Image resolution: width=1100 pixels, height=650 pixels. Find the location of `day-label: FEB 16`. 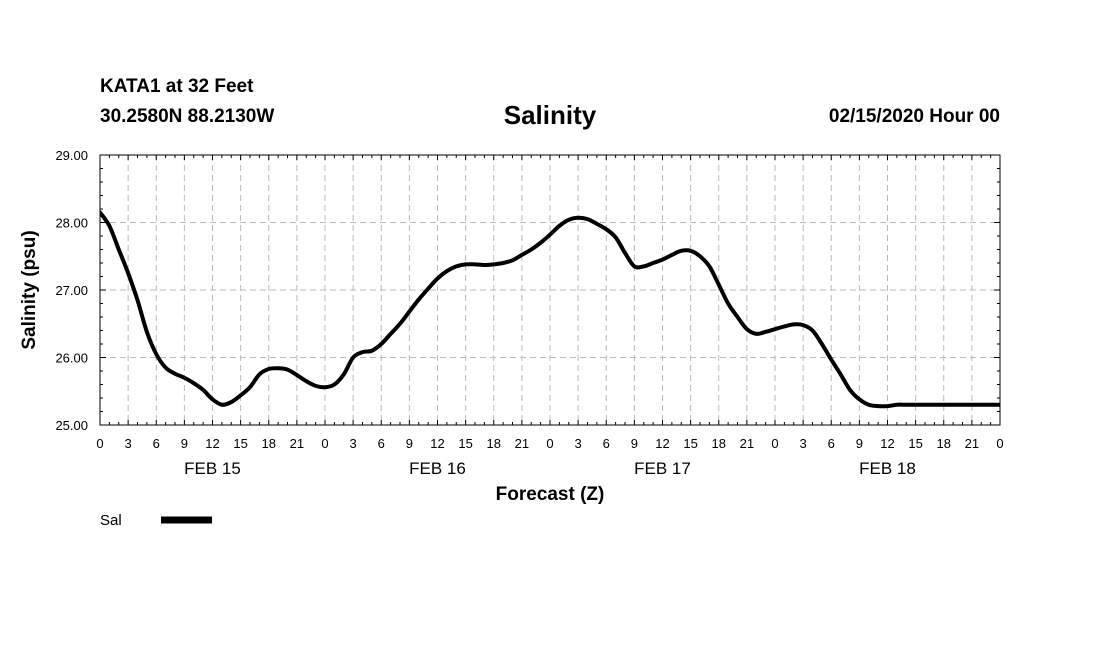

day-label: FEB 16 is located at coordinates (437, 468).